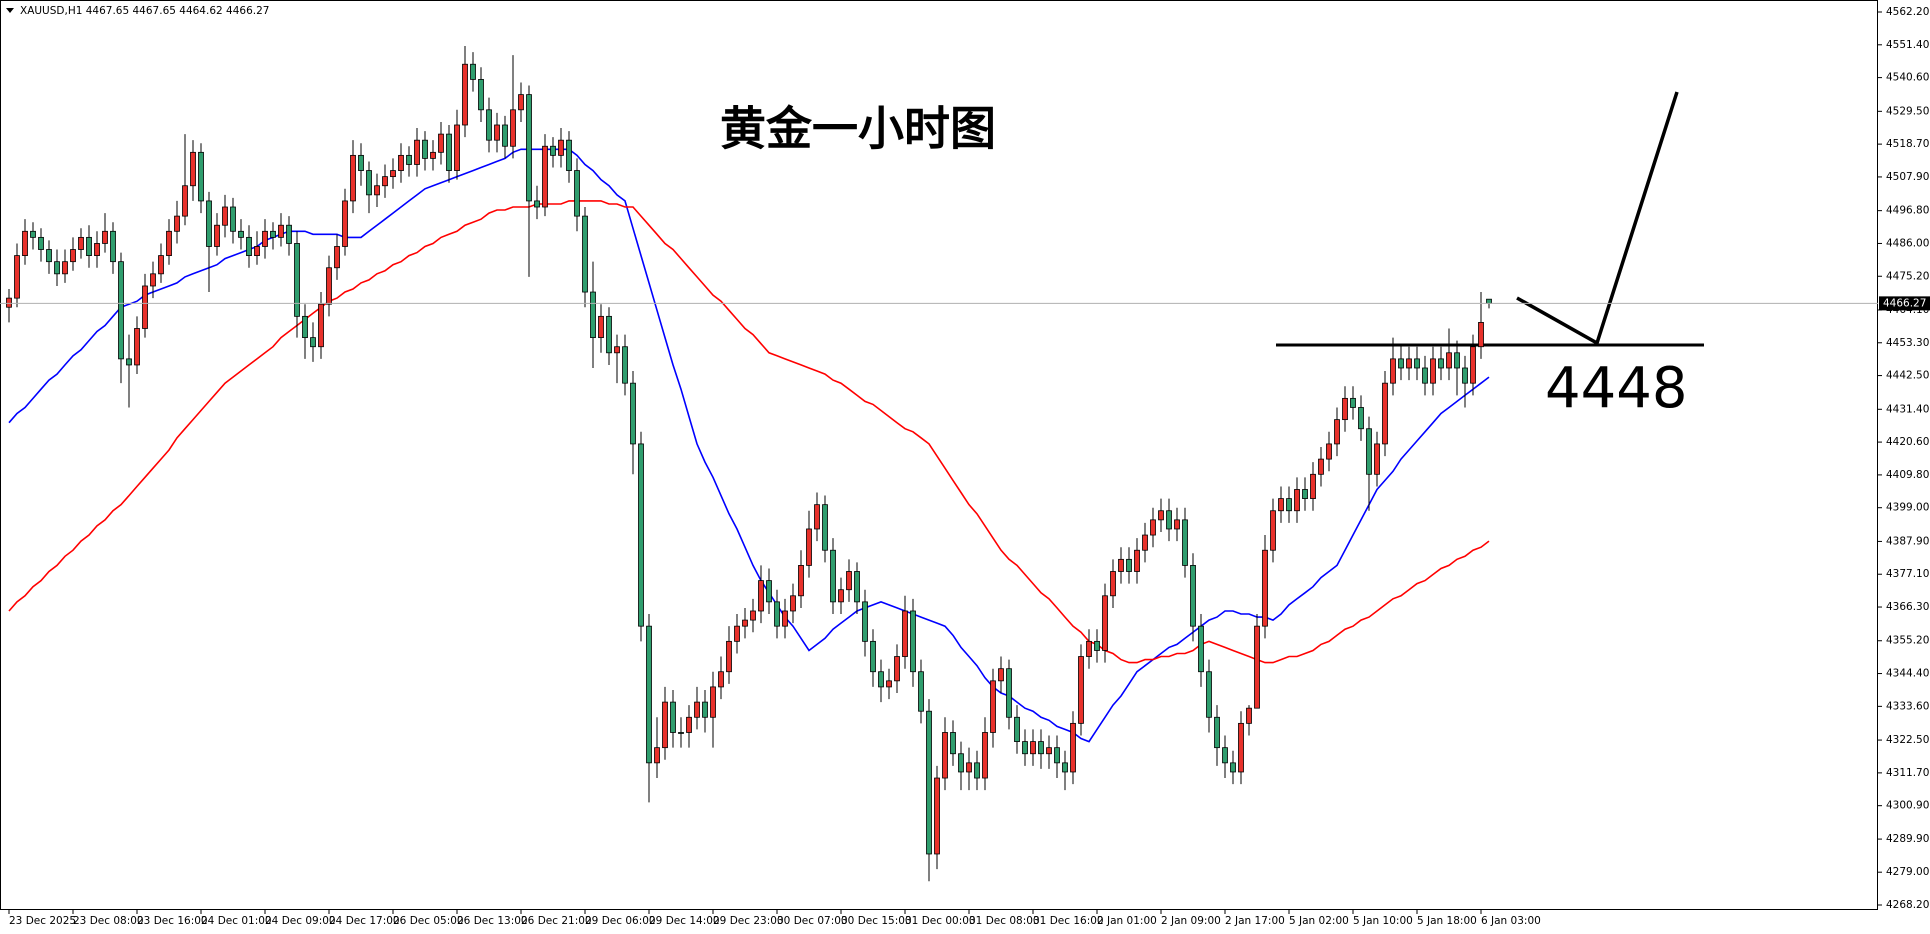  Describe the element at coordinates (1907, 243) in the screenshot. I see `y-tick-label: 4486.00` at that location.